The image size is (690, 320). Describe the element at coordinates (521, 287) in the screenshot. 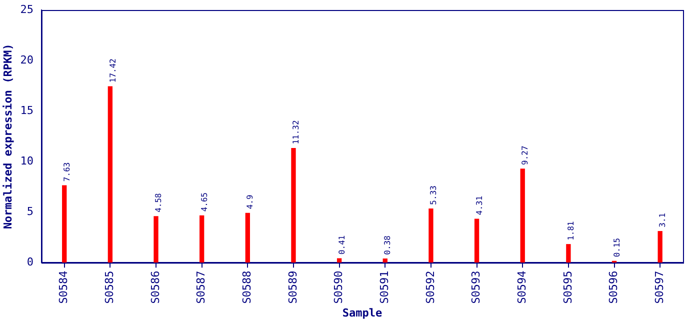

I see `x-tick-label: S0594` at that location.